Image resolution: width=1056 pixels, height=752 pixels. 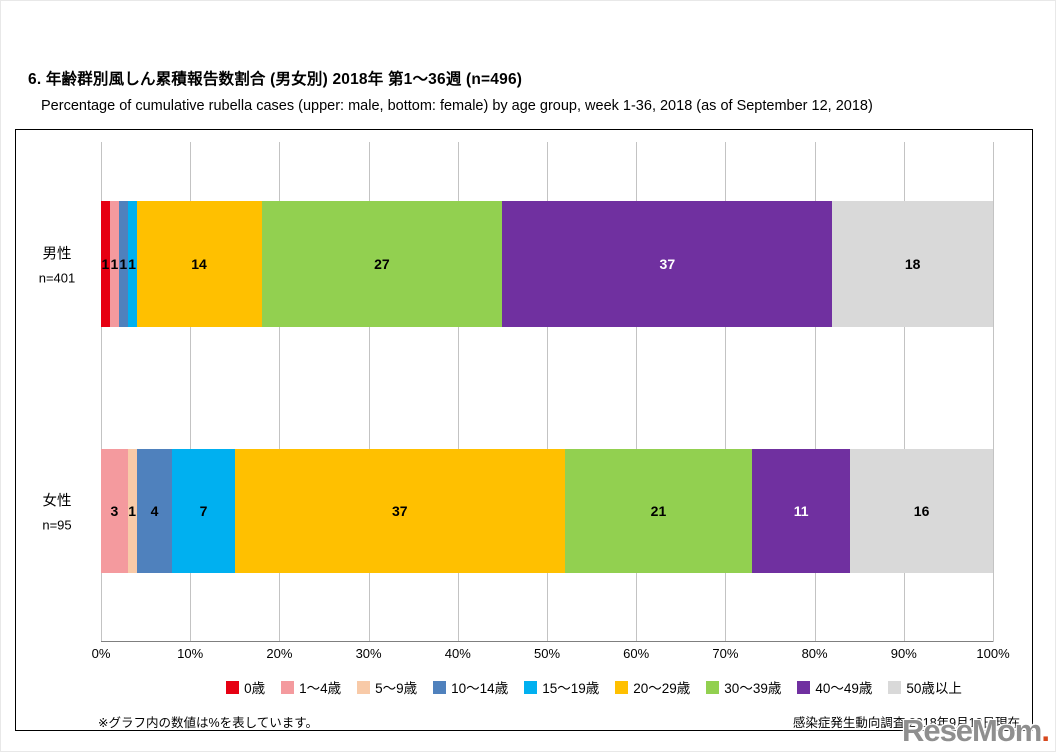 I want to click on series-n-count: n=95, so click(x=57, y=525).